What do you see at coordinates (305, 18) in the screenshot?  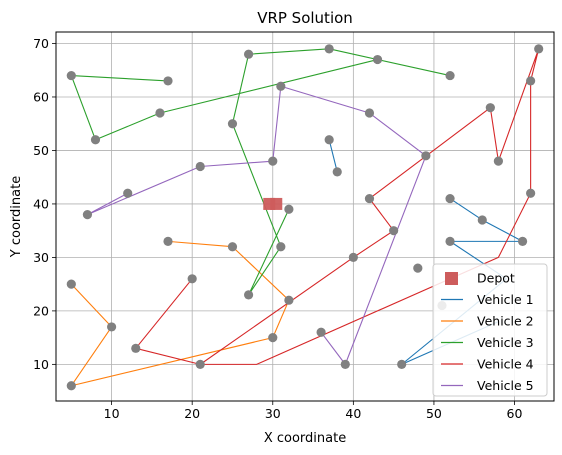 I see `chart-title: VRP Solution` at bounding box center [305, 18].